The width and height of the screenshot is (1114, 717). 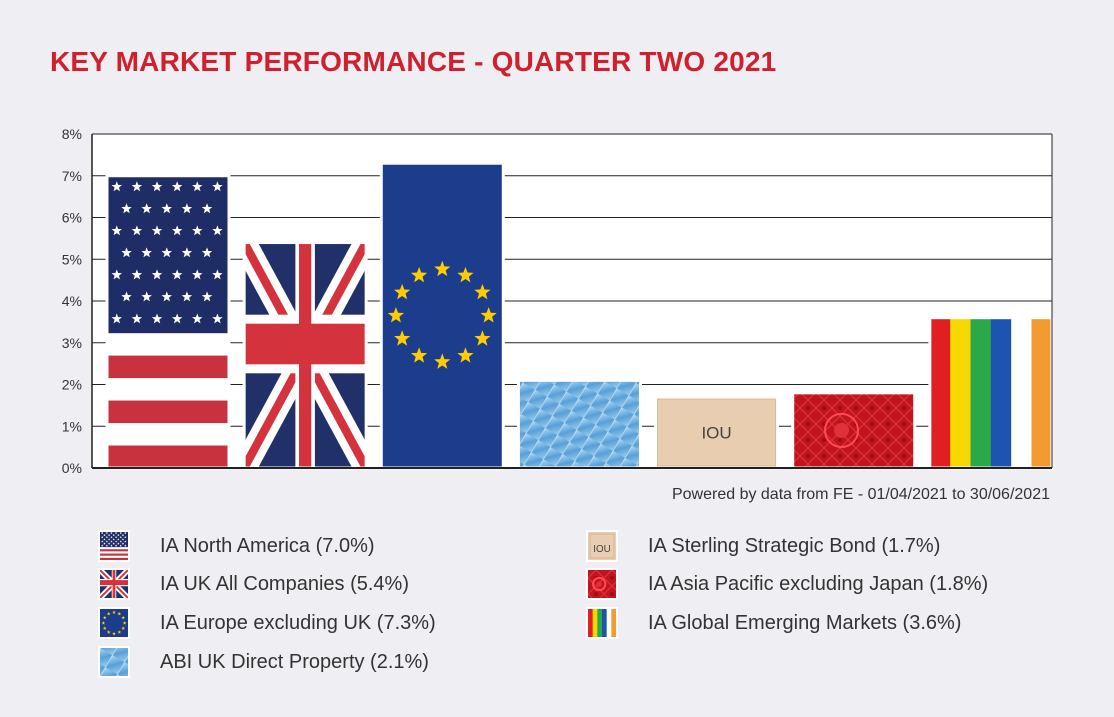 I want to click on legend-label: IA Europe excluding UK (7.3%), so click(x=298, y=622).